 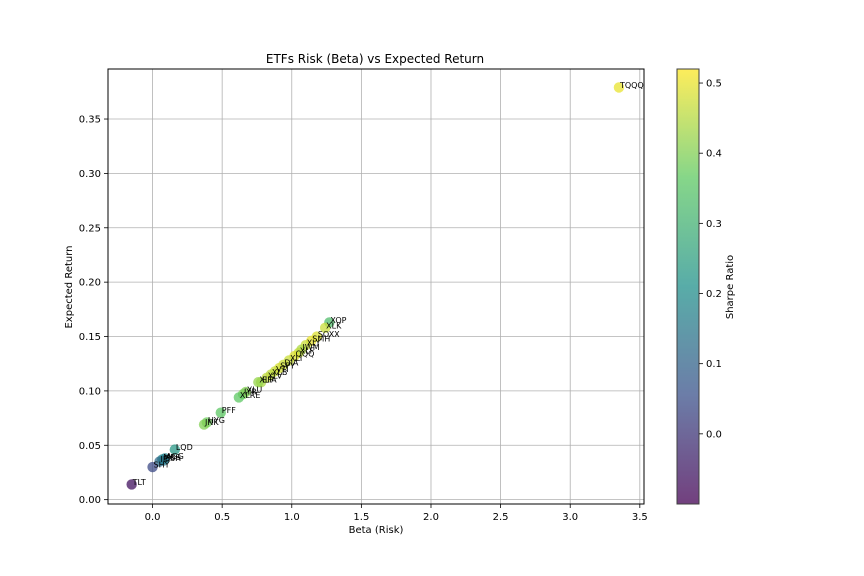 What do you see at coordinates (714, 154) in the screenshot?
I see `colorbar-tick-label: 0.4` at bounding box center [714, 154].